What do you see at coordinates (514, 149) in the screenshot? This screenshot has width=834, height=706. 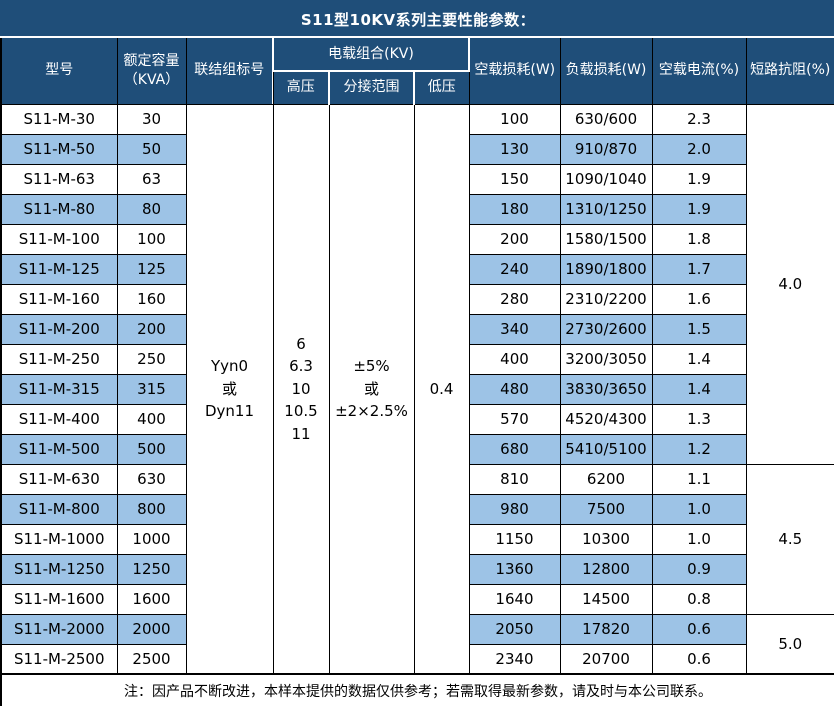 I see `no-load-loss-cell: 130` at bounding box center [514, 149].